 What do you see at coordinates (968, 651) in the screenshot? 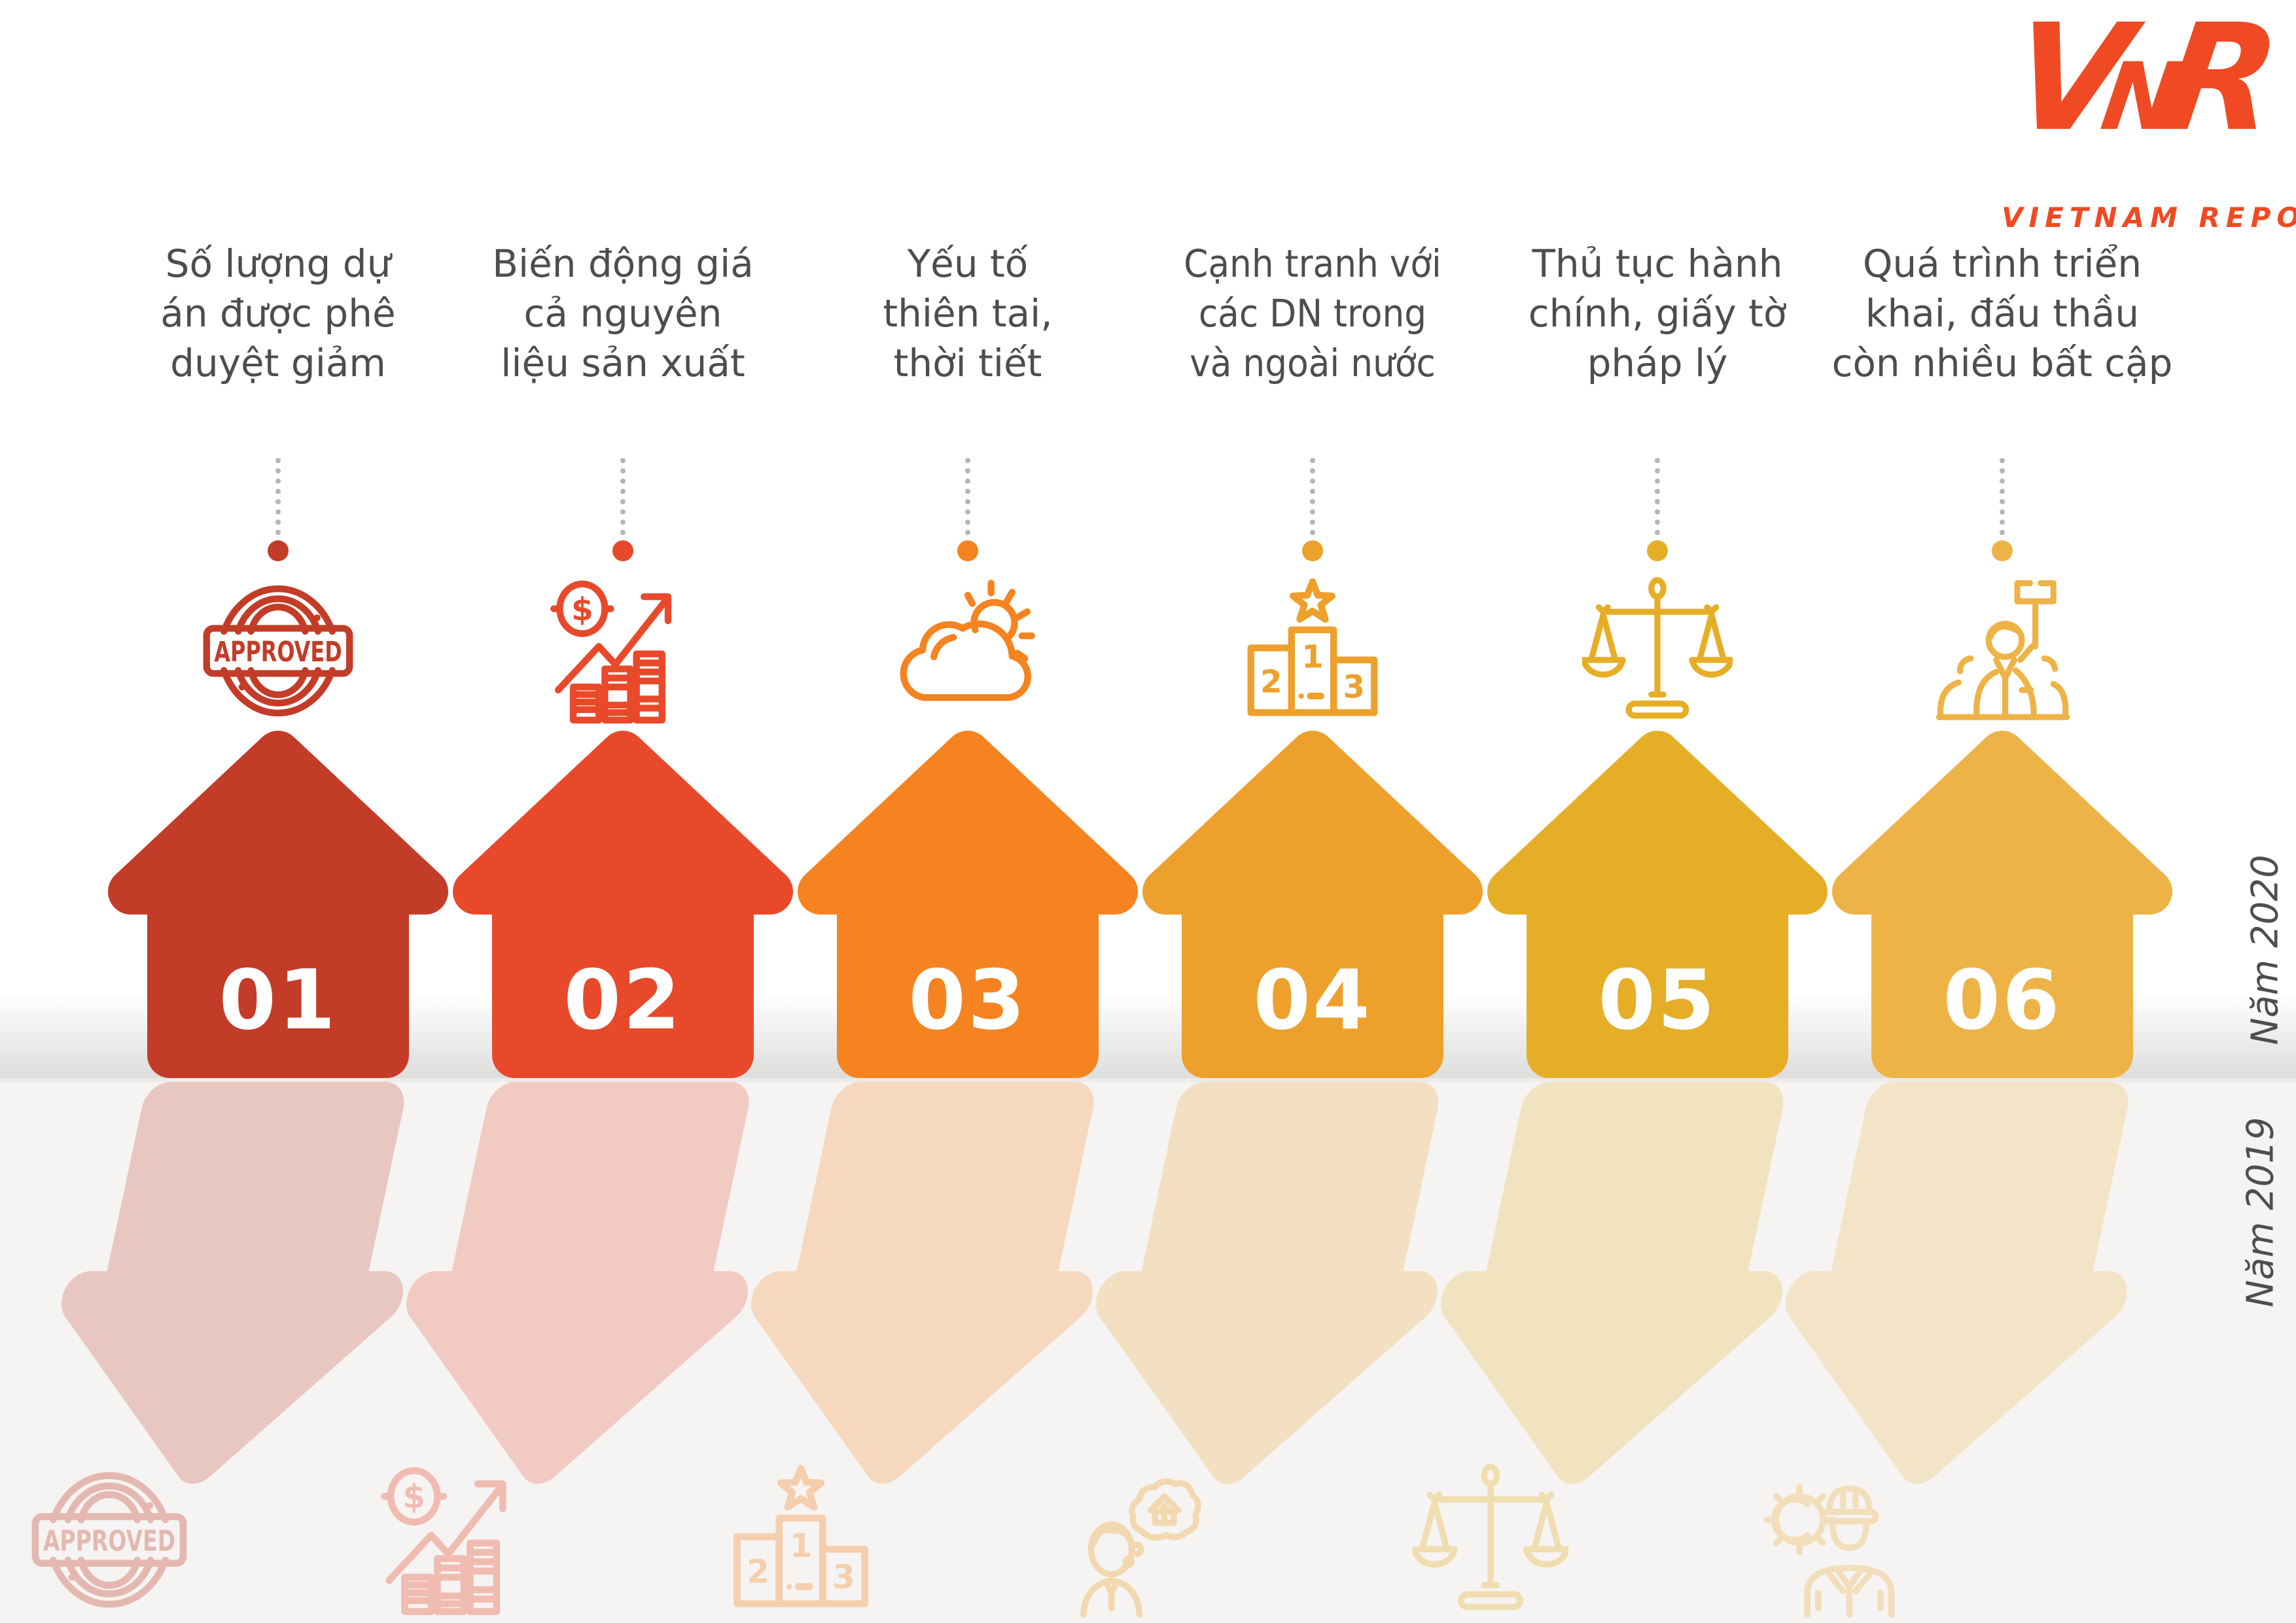
I see `cloud-sun-icon` at bounding box center [968, 651].